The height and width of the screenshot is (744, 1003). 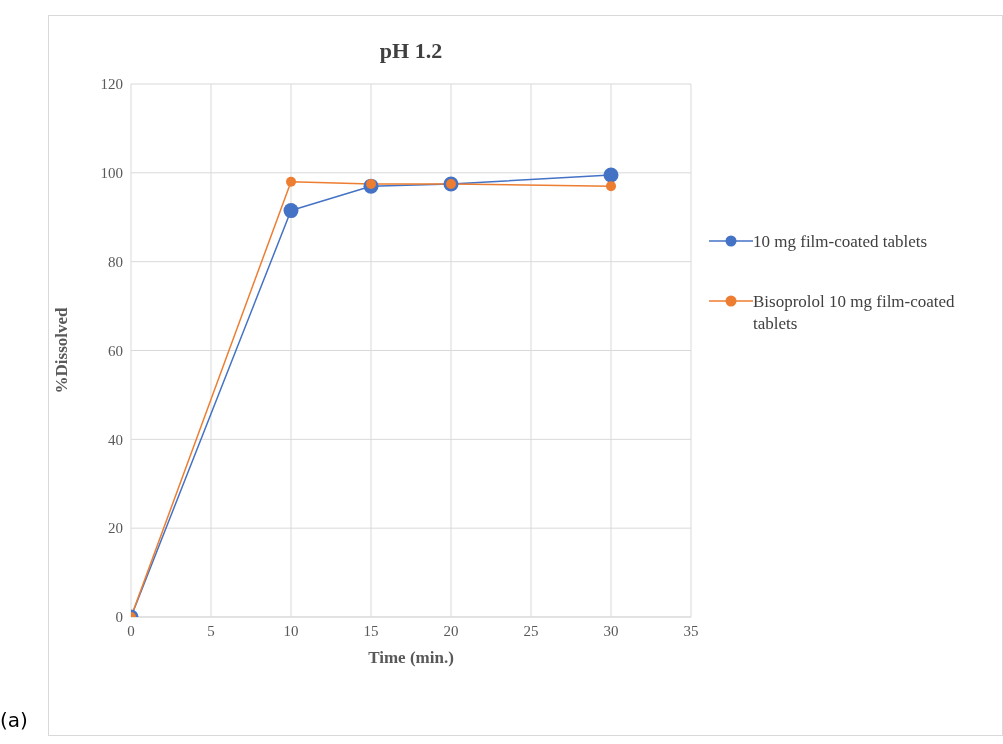 What do you see at coordinates (611, 630) in the screenshot?
I see `x-tick-label: 30` at bounding box center [611, 630].